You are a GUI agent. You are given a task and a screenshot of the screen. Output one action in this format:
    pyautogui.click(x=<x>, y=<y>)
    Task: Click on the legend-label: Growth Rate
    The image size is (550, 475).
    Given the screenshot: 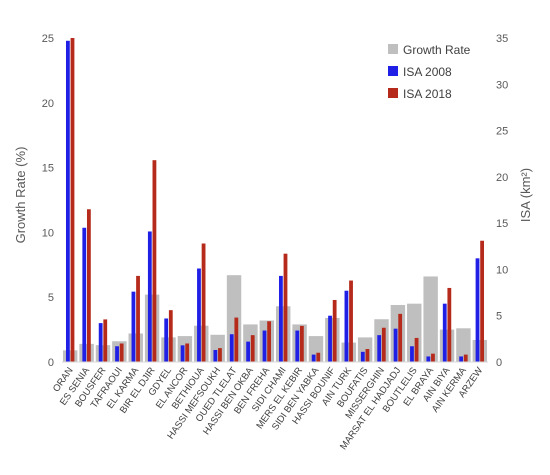 What is the action you would take?
    pyautogui.click(x=437, y=50)
    